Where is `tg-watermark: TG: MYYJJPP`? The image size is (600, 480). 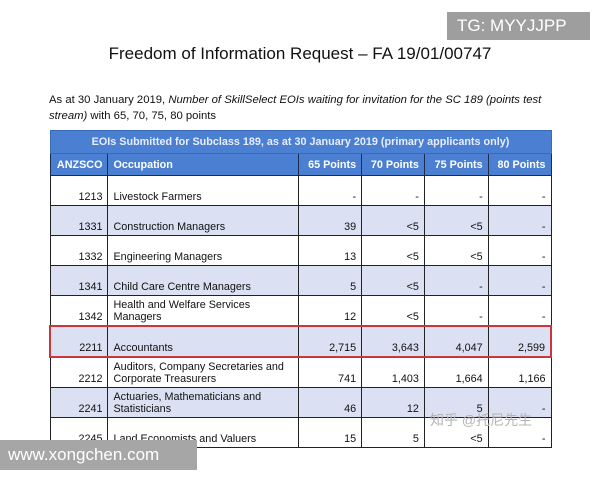 tg-watermark: TG: MYYJJPP is located at coordinates (518, 26).